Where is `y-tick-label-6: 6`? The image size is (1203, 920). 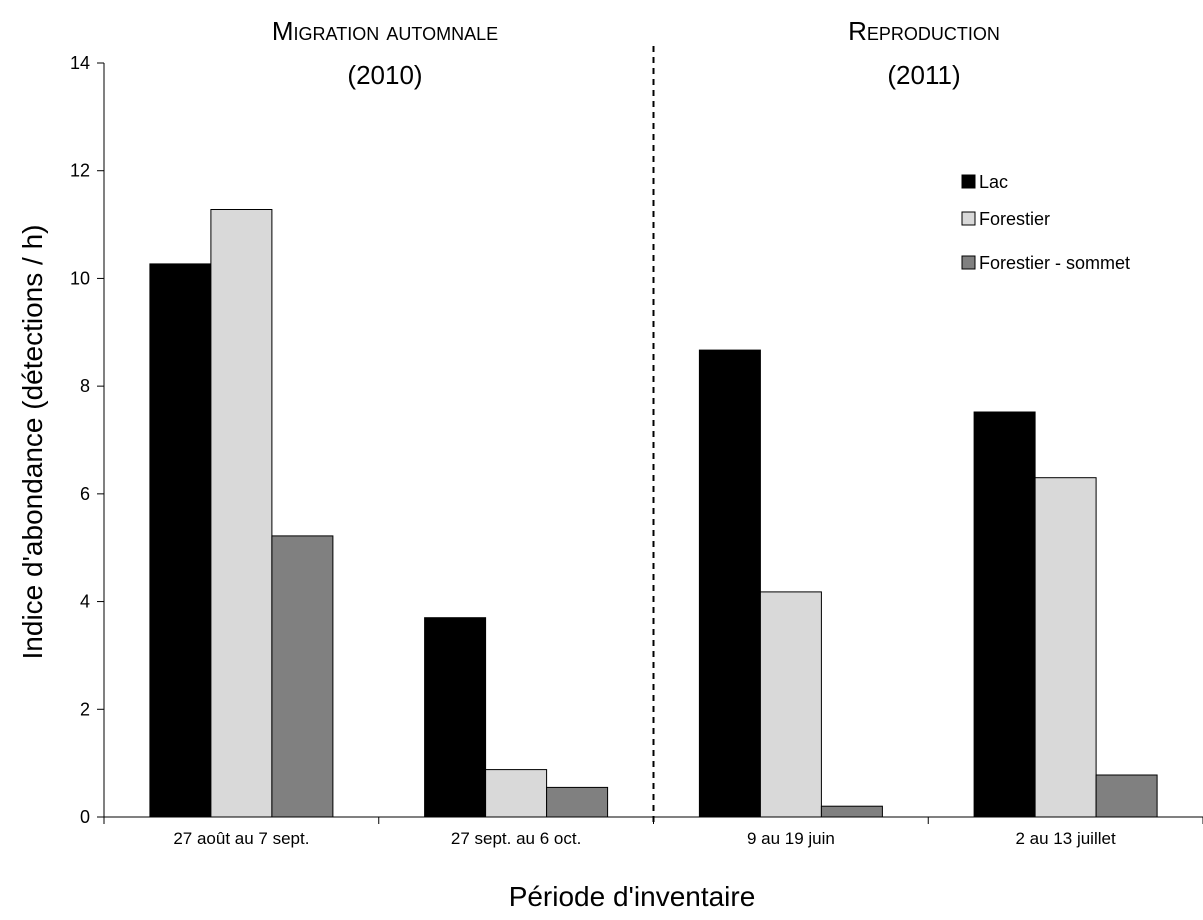 y-tick-label-6: 6 is located at coordinates (85, 494).